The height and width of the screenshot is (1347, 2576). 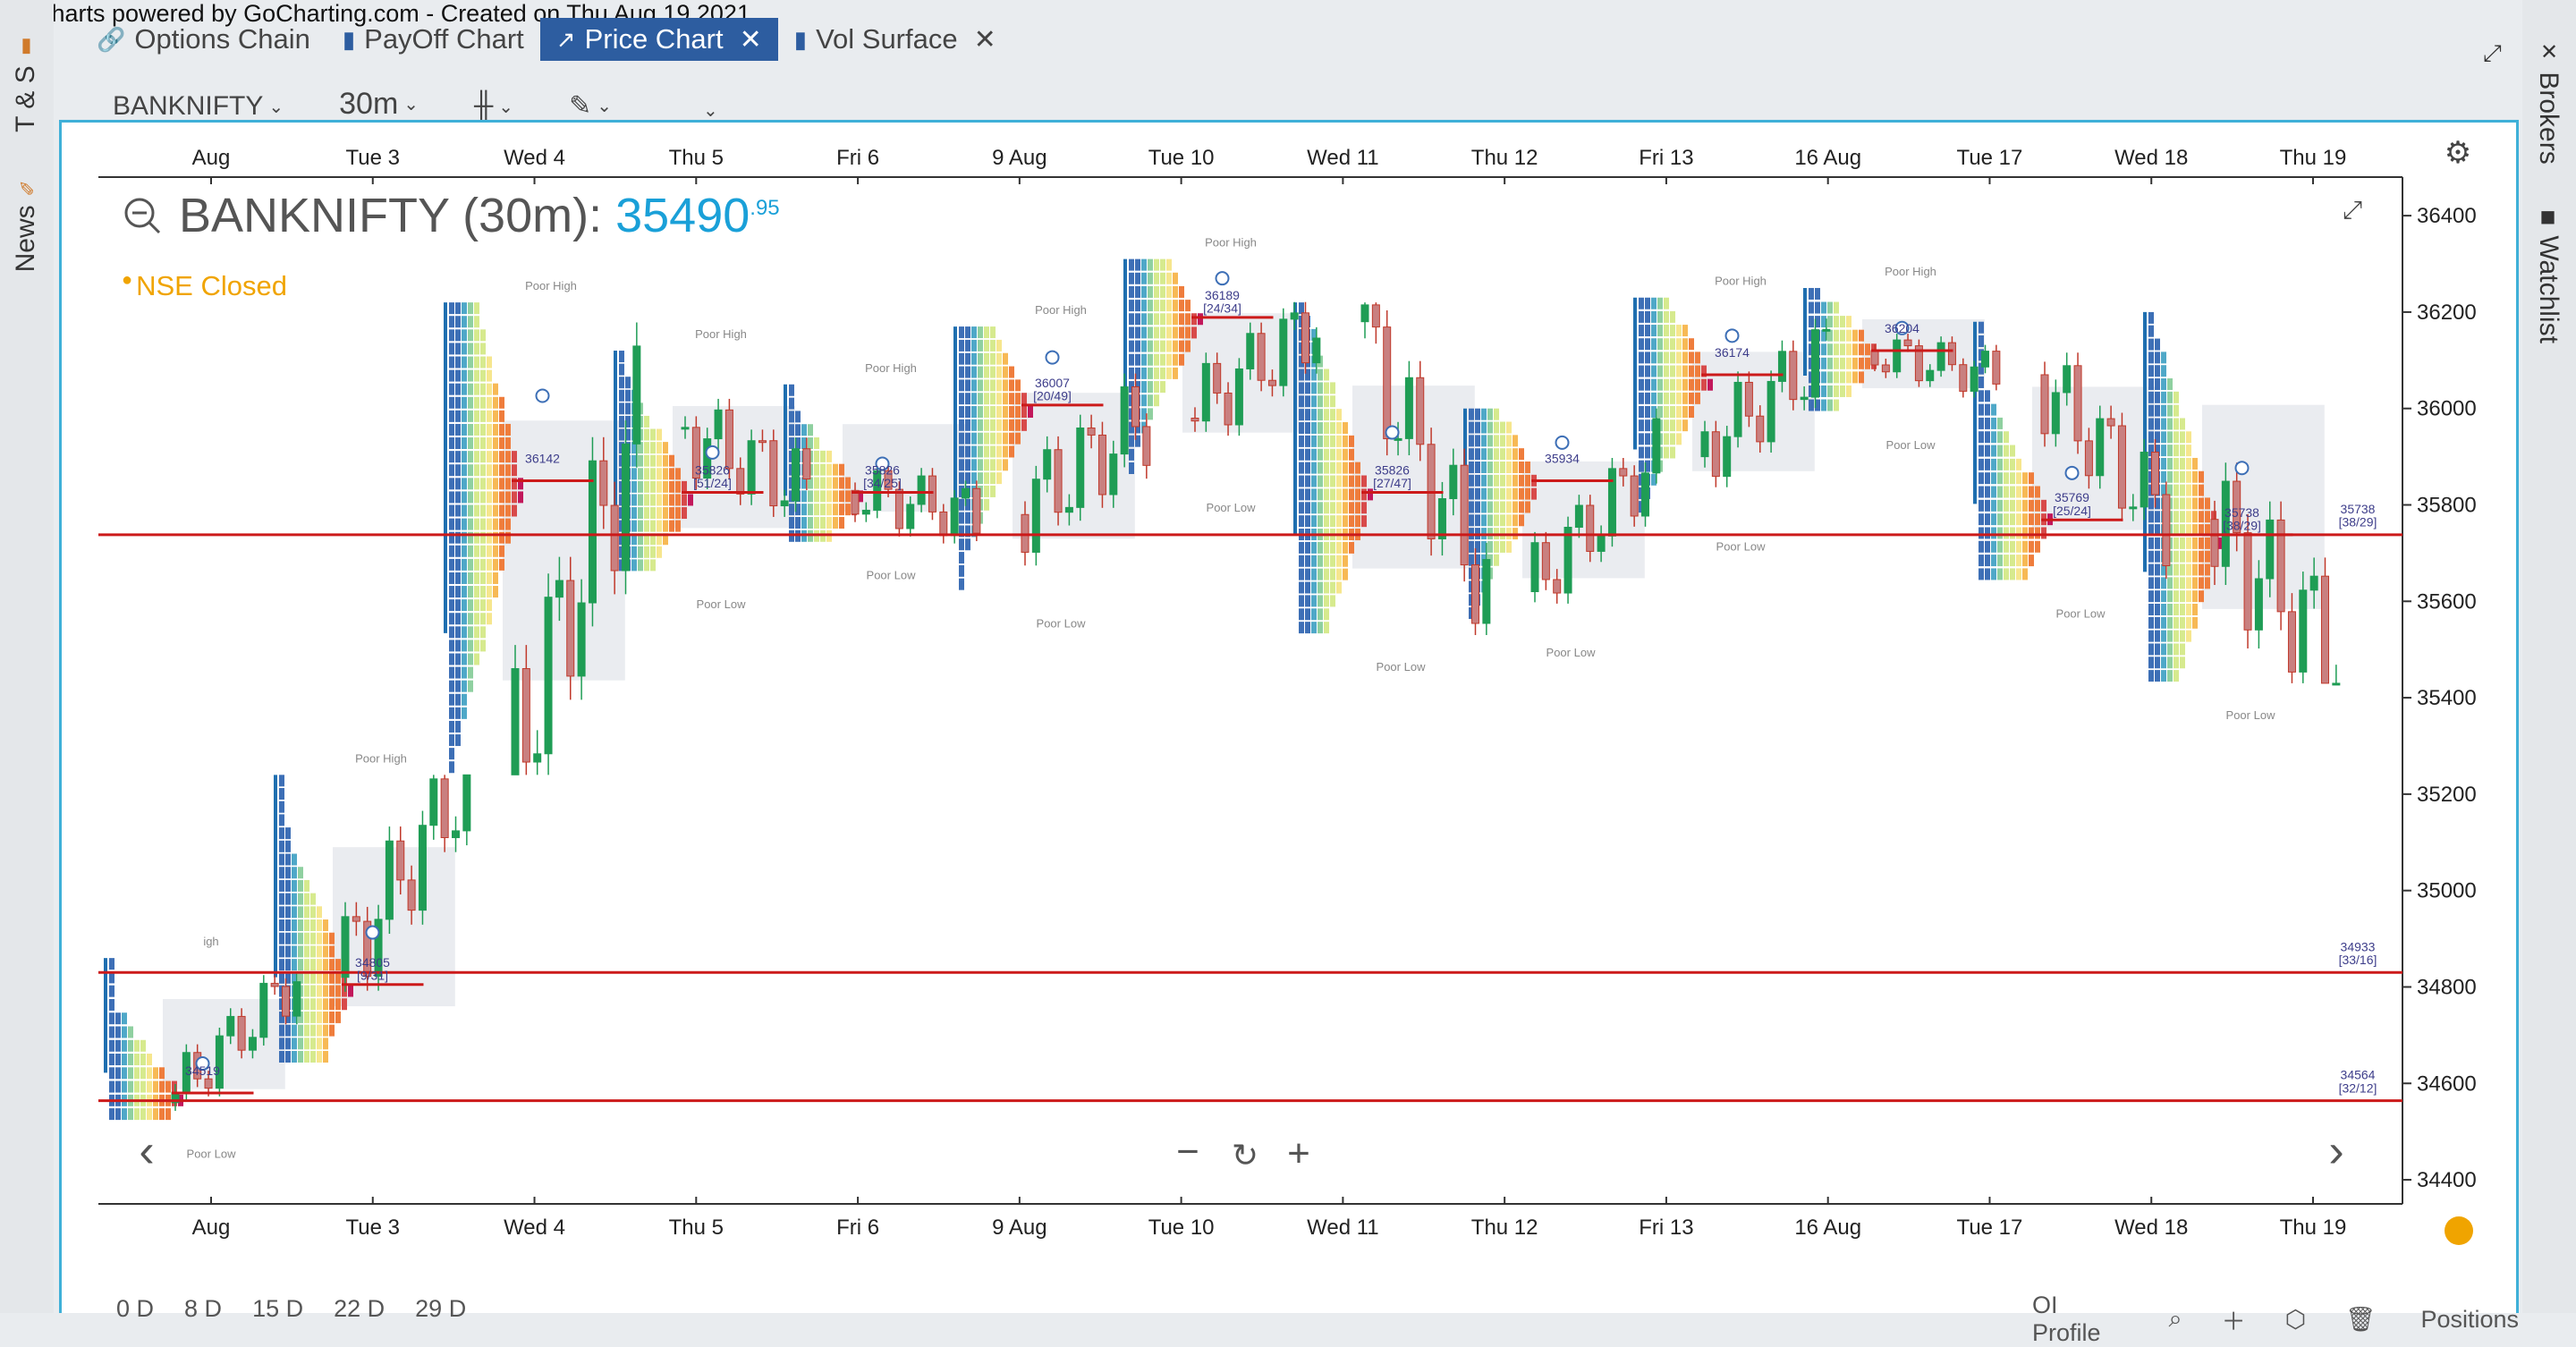 What do you see at coordinates (895, 39) in the screenshot?
I see `tab-vol-surface: ▮ Vol Surface ✕` at bounding box center [895, 39].